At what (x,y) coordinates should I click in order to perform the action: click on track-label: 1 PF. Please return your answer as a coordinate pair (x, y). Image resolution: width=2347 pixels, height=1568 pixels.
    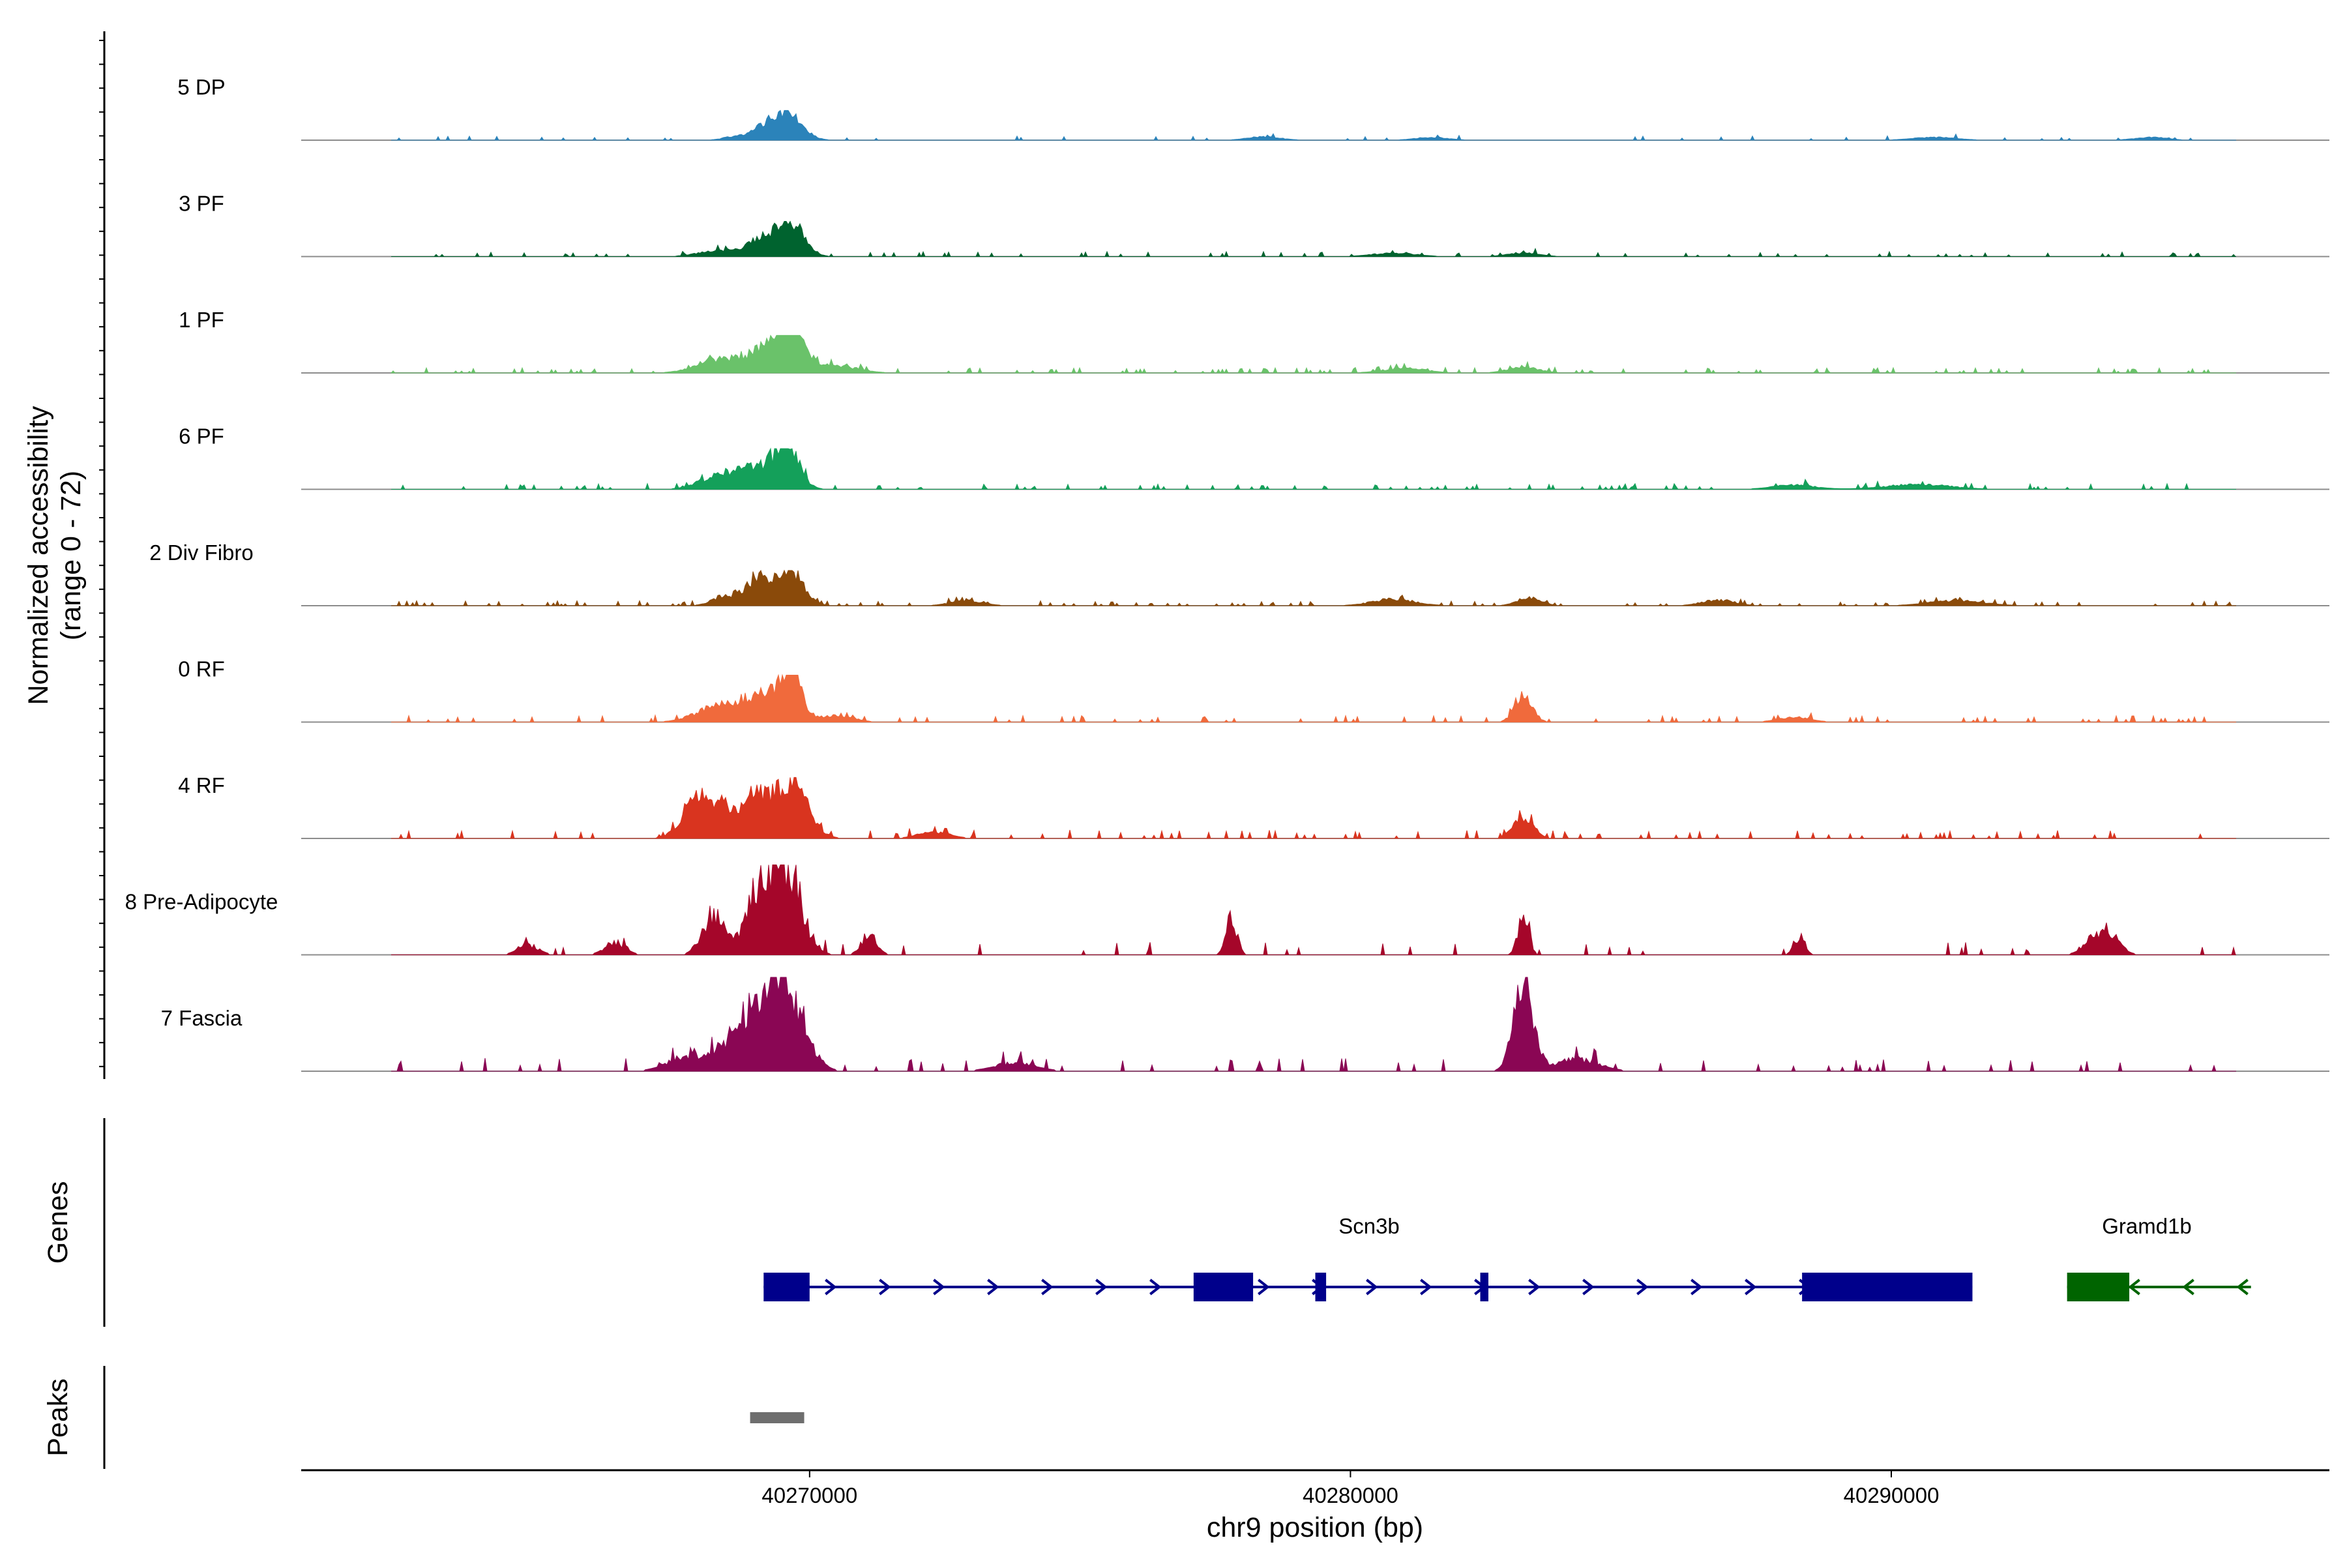
    Looking at the image, I should click on (201, 320).